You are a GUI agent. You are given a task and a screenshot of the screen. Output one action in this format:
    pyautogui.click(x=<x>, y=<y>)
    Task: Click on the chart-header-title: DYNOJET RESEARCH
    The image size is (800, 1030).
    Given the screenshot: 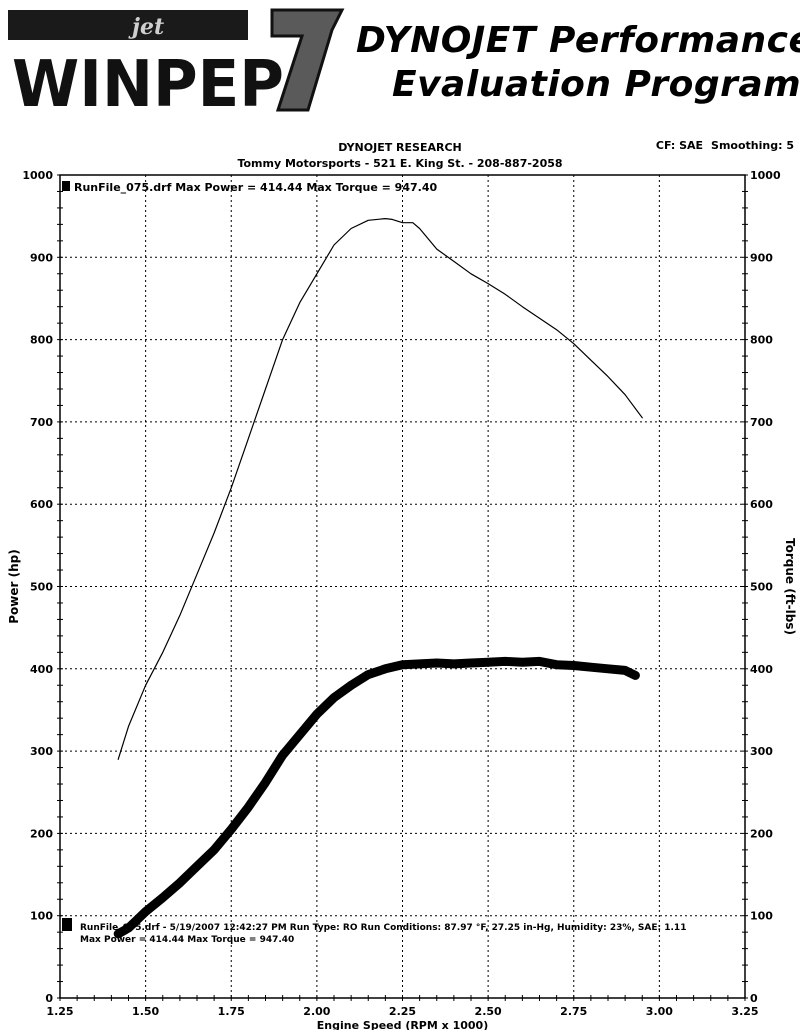 What is the action you would take?
    pyautogui.click(x=400, y=147)
    